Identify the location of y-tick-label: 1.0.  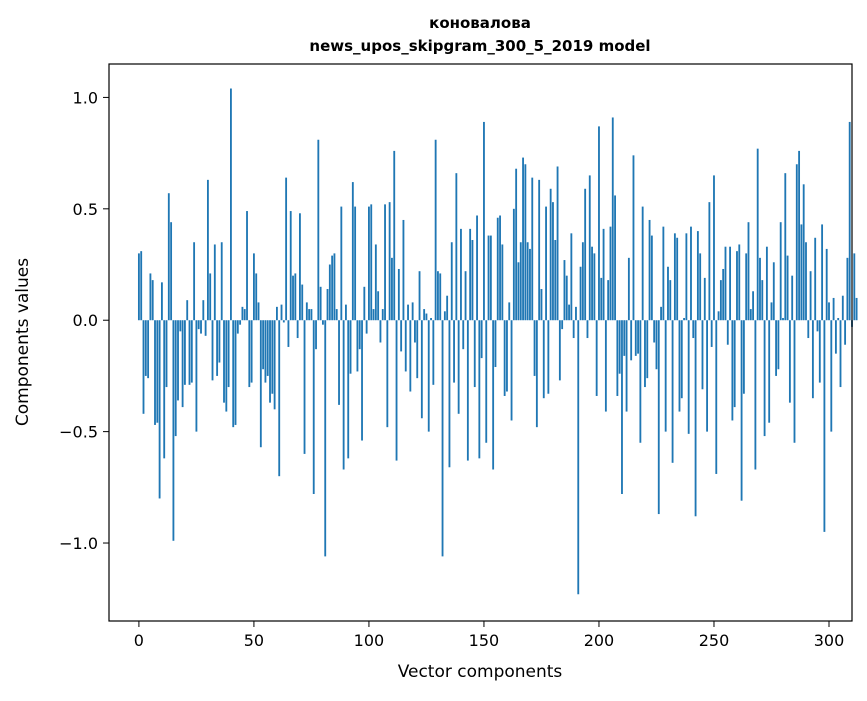
(85, 97).